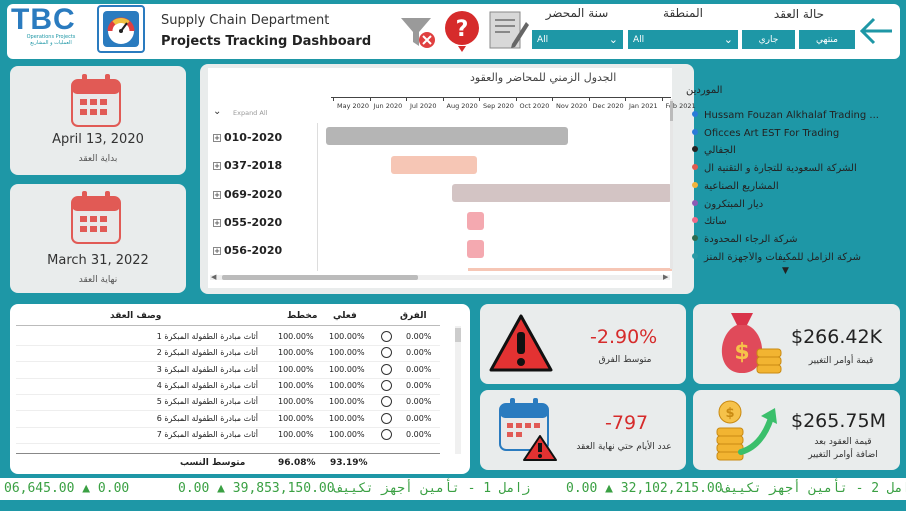 The height and width of the screenshot is (511, 906). What do you see at coordinates (741, 186) in the screenshot?
I see `legend-label: المشاريع الصناعية` at bounding box center [741, 186].